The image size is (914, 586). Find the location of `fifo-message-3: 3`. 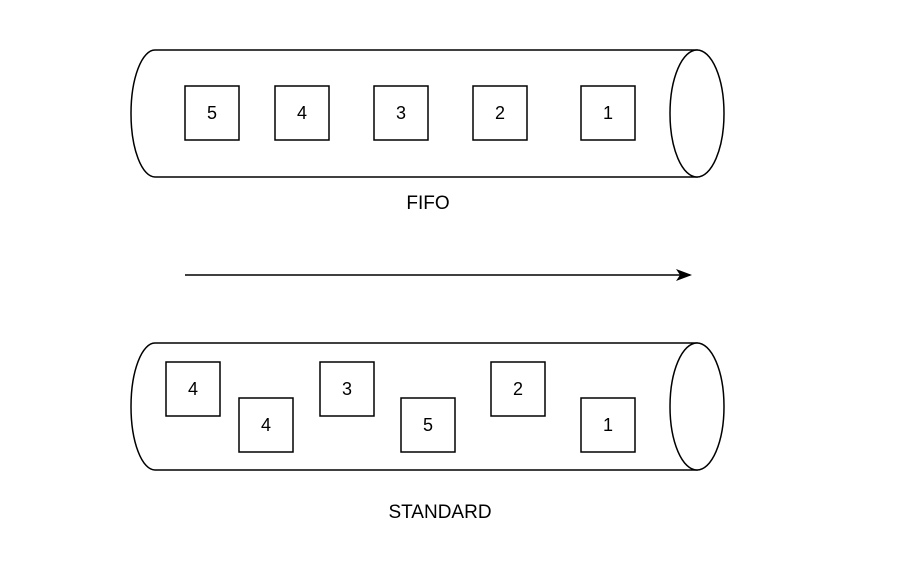

fifo-message-3: 3 is located at coordinates (401, 113).